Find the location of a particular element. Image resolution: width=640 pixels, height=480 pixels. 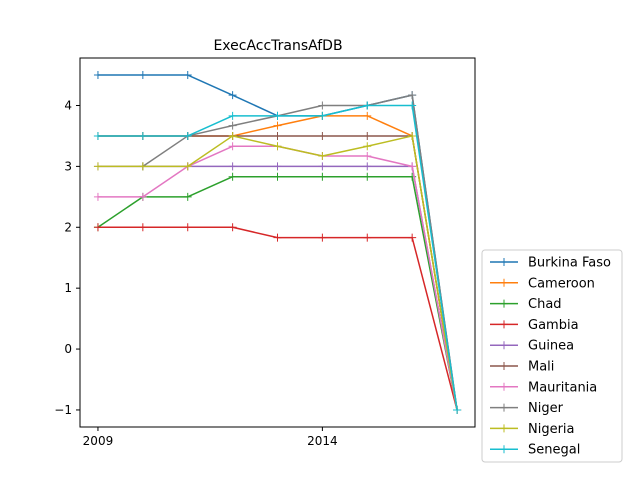

legend-item: Mauritania is located at coordinates (543, 387).